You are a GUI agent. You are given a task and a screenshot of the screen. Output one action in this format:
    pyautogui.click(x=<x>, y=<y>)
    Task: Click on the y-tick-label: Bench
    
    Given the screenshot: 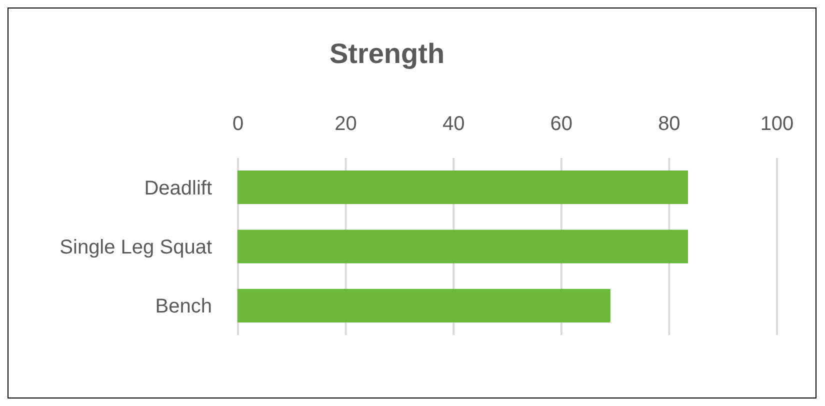 What is the action you would take?
    pyautogui.click(x=183, y=307)
    